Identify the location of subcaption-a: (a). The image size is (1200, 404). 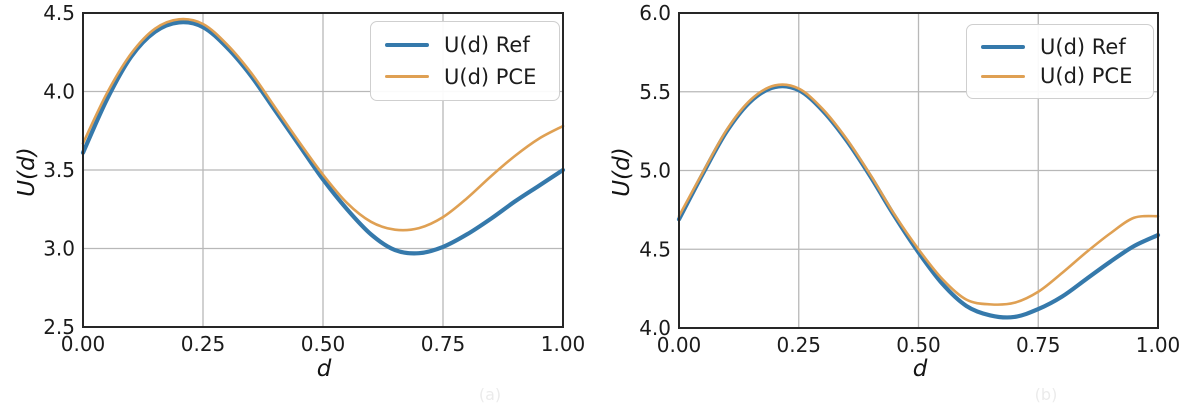
(490, 394).